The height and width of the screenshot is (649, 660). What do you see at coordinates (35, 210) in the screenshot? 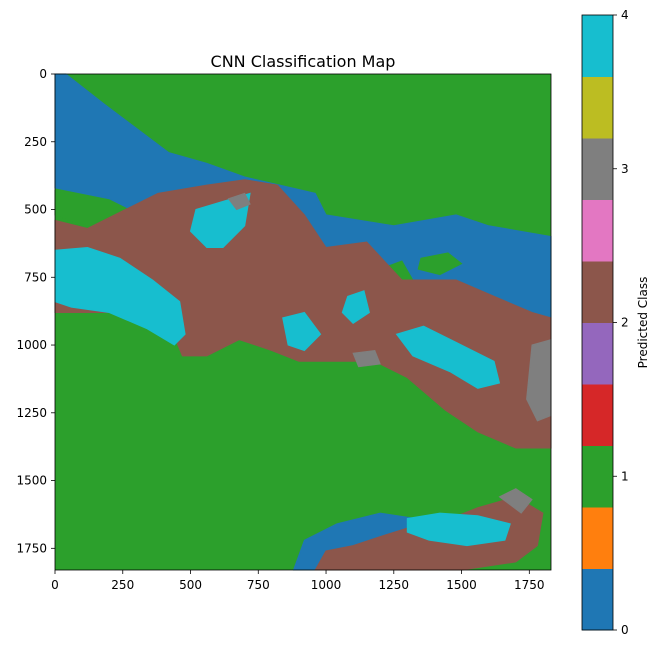
I see `y-tick-label: 500` at bounding box center [35, 210].